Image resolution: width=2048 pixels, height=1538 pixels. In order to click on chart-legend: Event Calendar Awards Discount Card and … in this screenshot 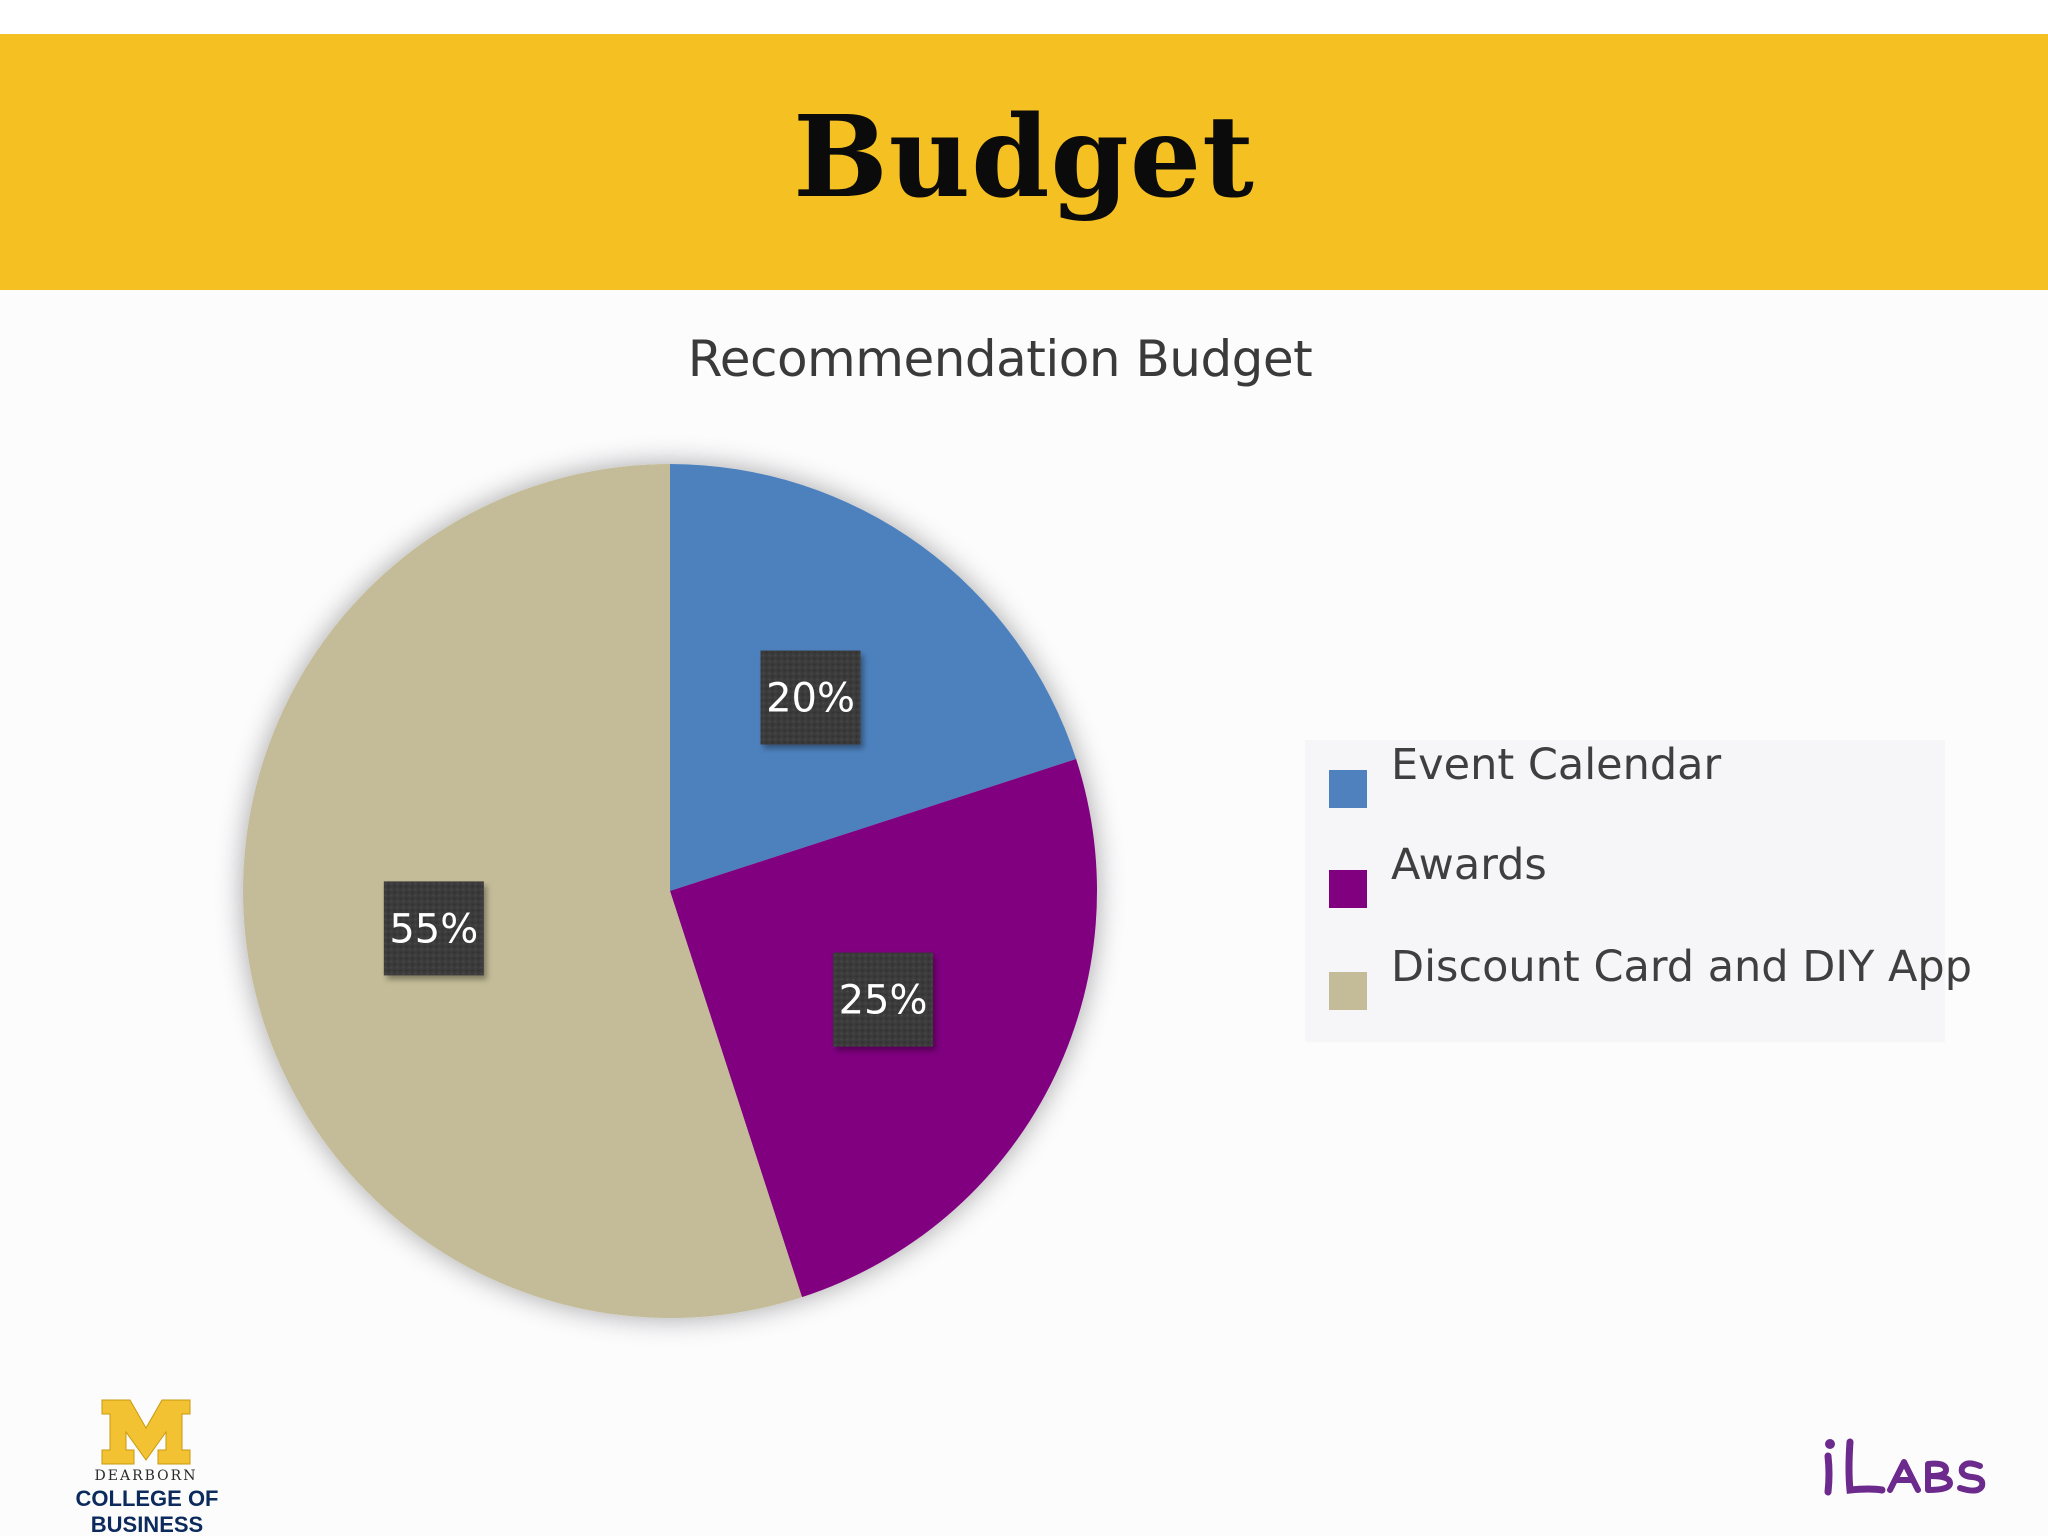, I will do `click(1638, 891)`.